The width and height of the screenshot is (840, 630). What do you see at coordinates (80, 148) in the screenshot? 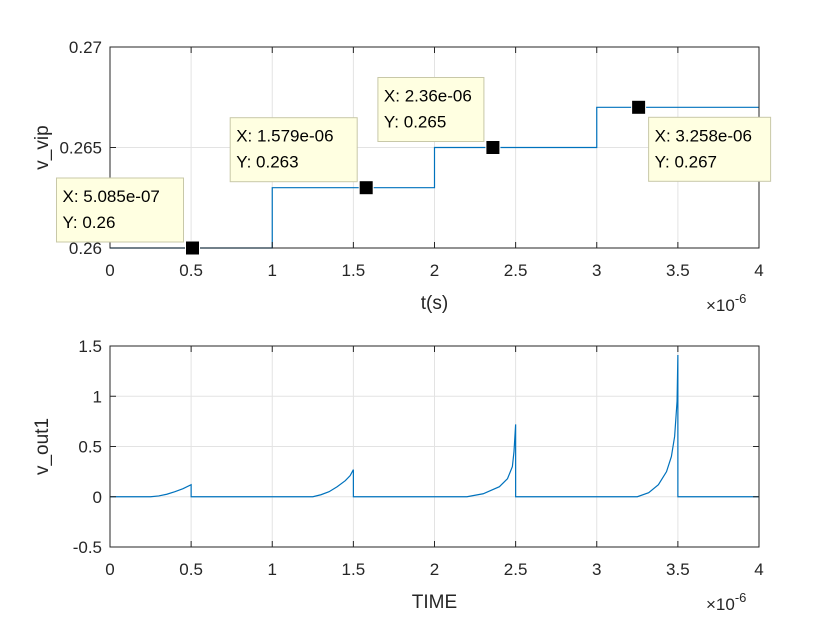
I see `y-tick-label: 0.265` at bounding box center [80, 148].